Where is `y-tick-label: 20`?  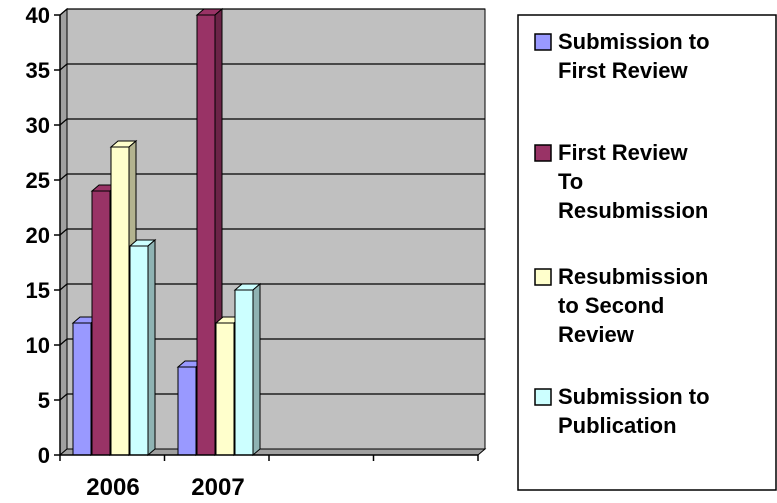
y-tick-label: 20 is located at coordinates (38, 235).